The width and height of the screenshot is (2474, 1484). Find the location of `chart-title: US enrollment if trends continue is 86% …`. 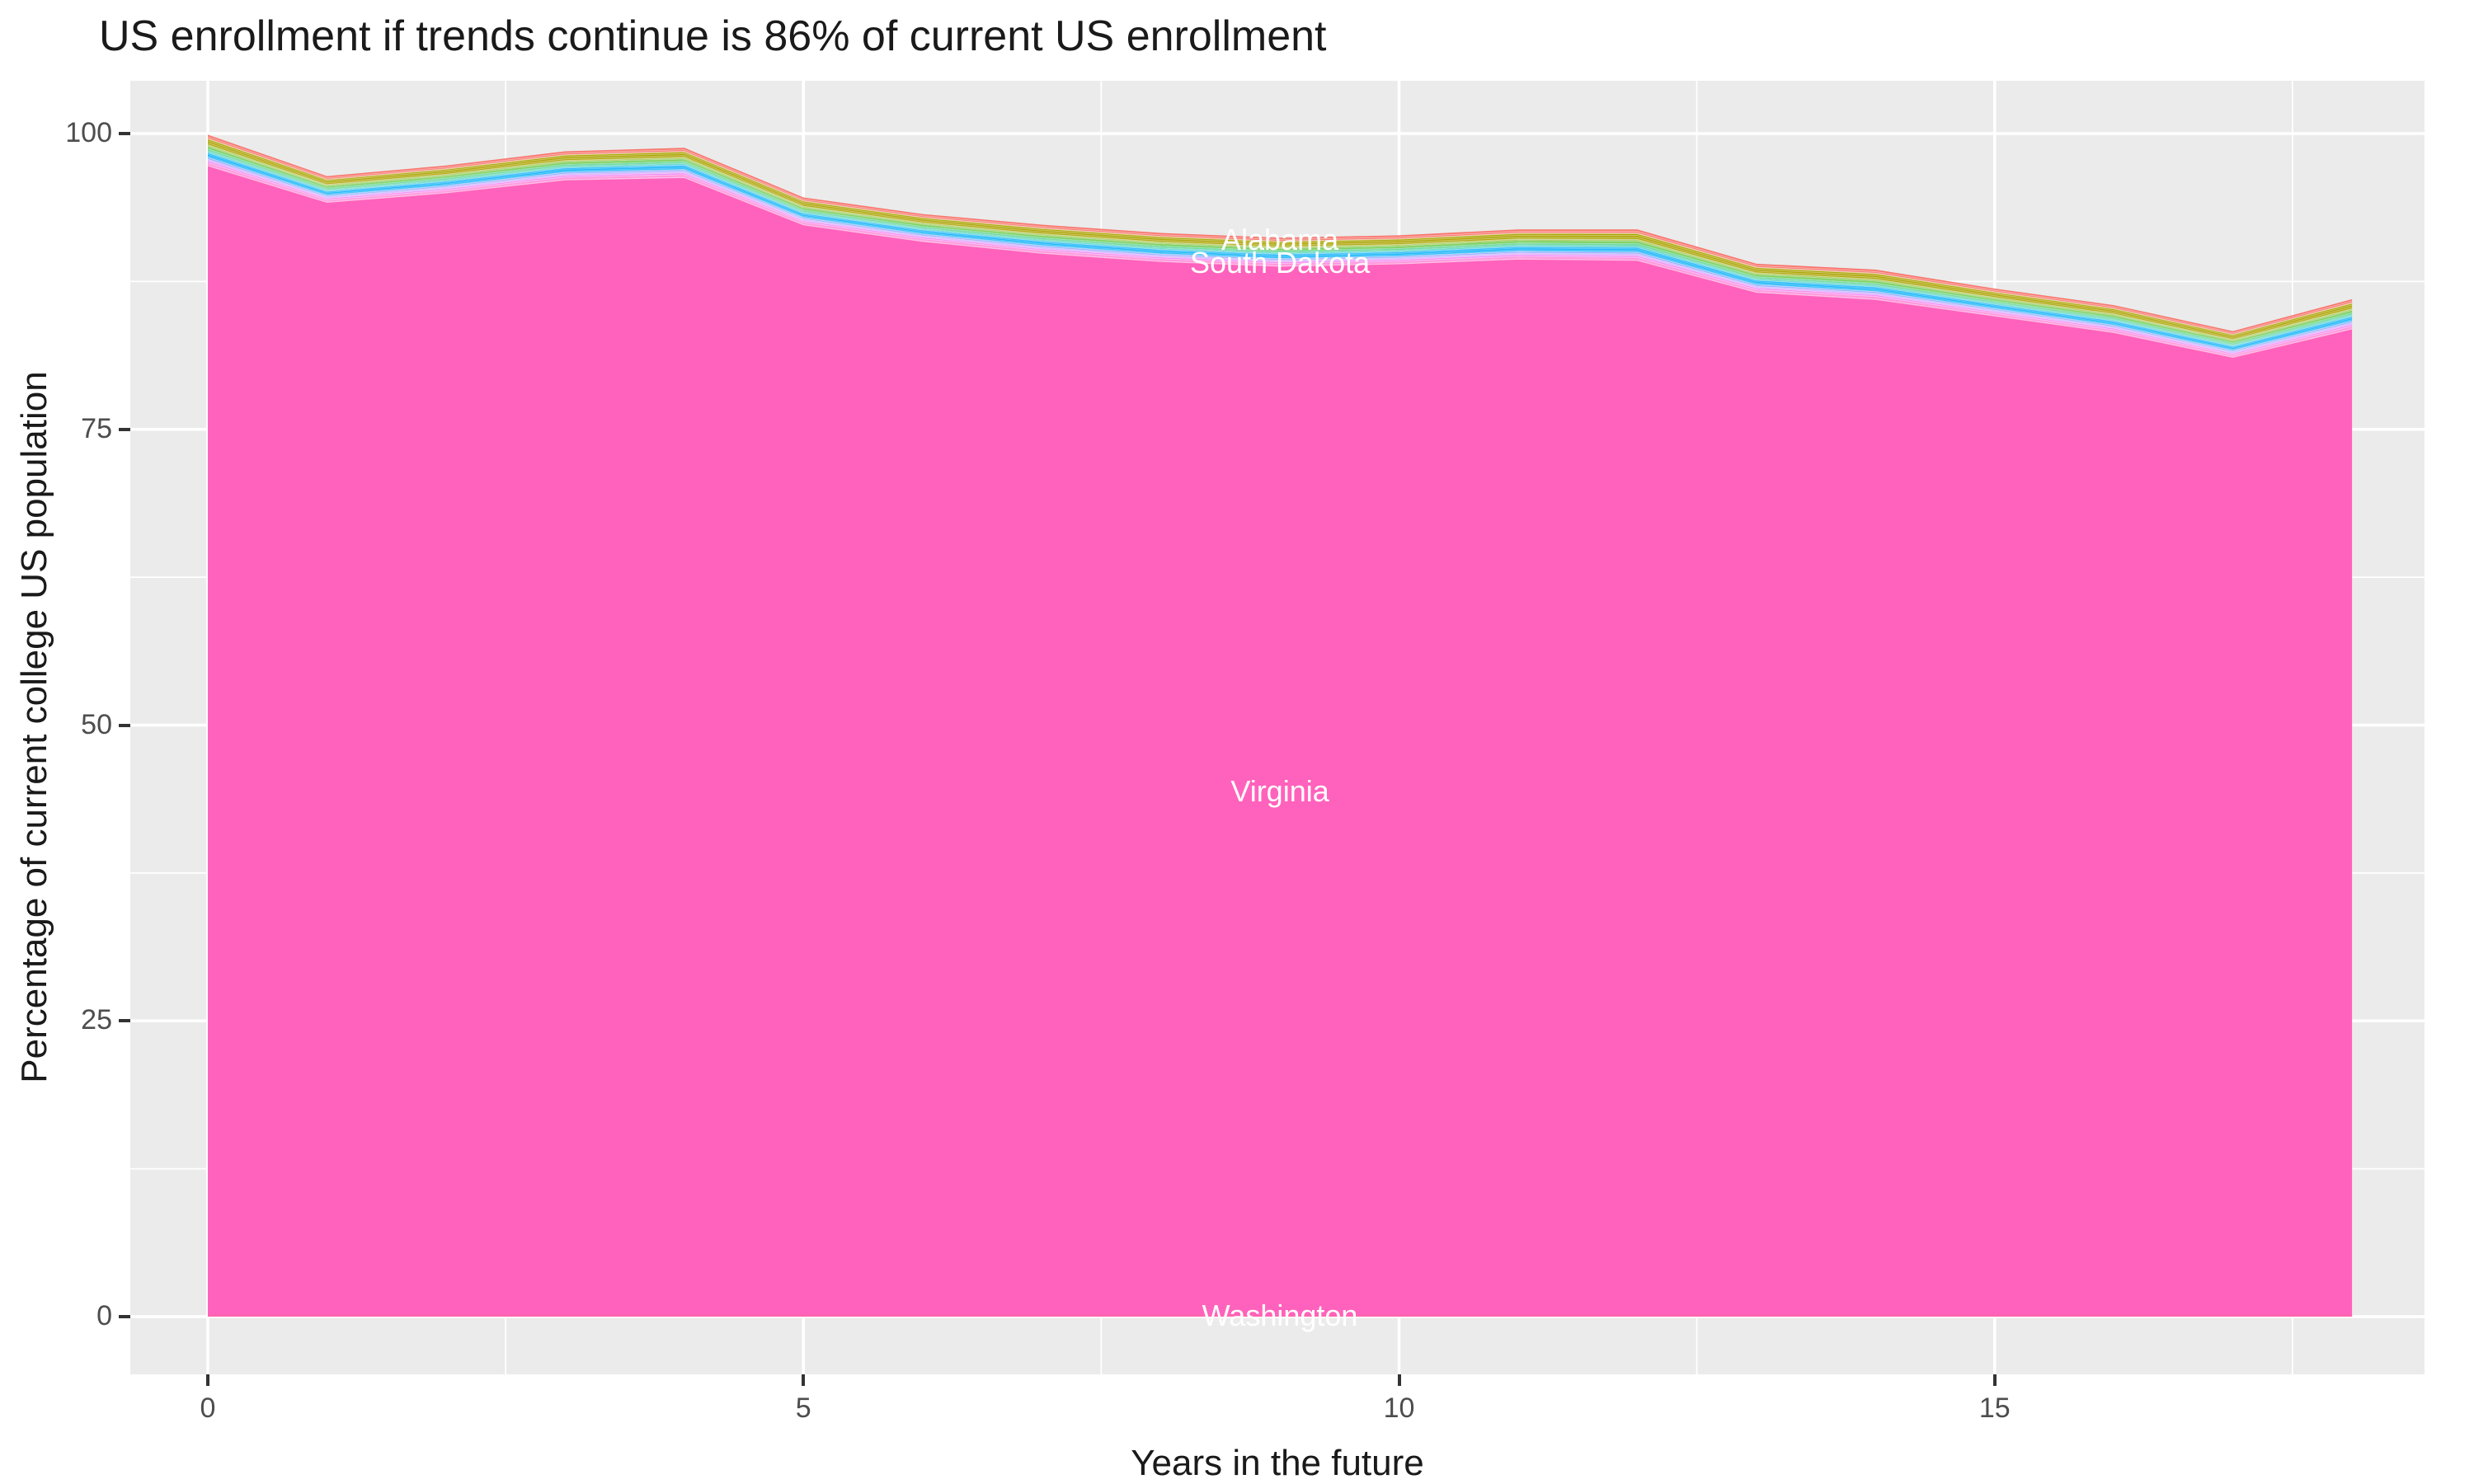

chart-title: US enrollment if trends continue is 86% … is located at coordinates (713, 36).